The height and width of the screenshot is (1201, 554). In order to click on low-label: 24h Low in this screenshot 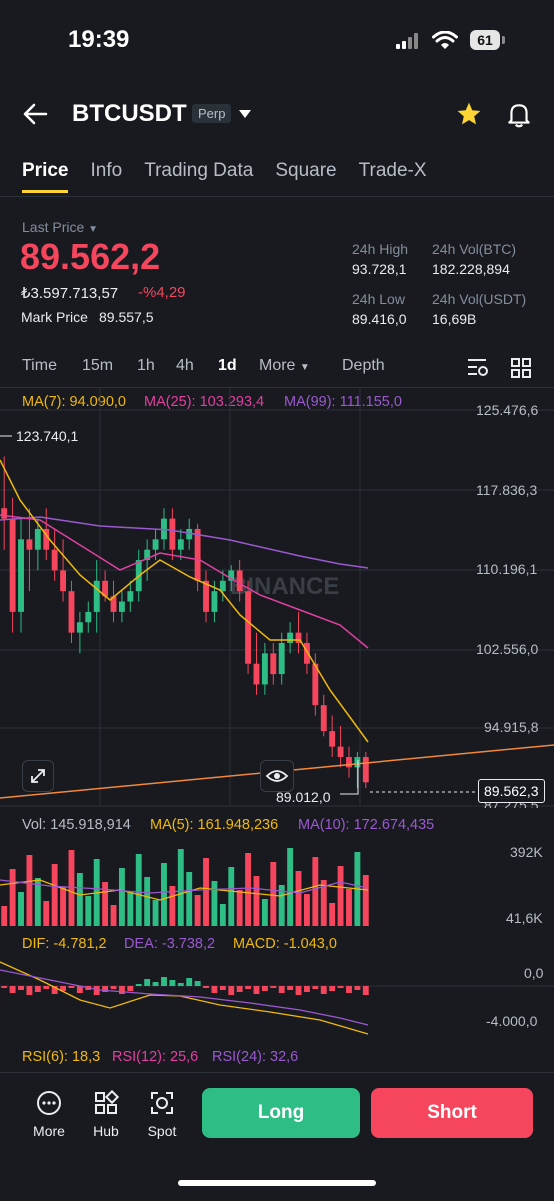, I will do `click(378, 299)`.